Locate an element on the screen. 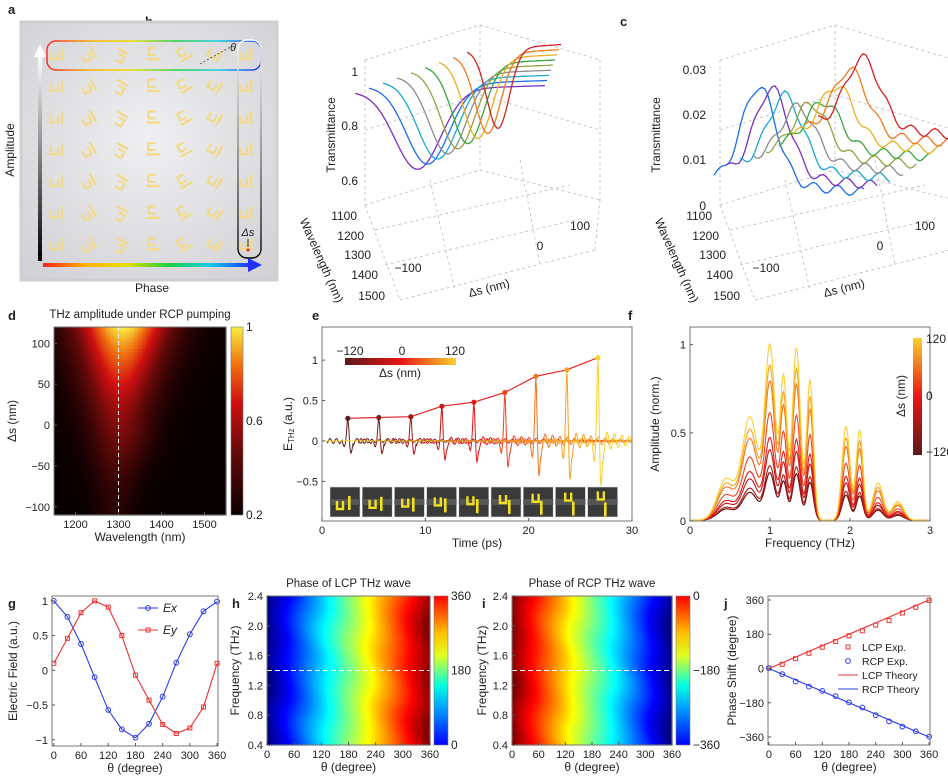  panel-label-g: g is located at coordinates (12, 603).